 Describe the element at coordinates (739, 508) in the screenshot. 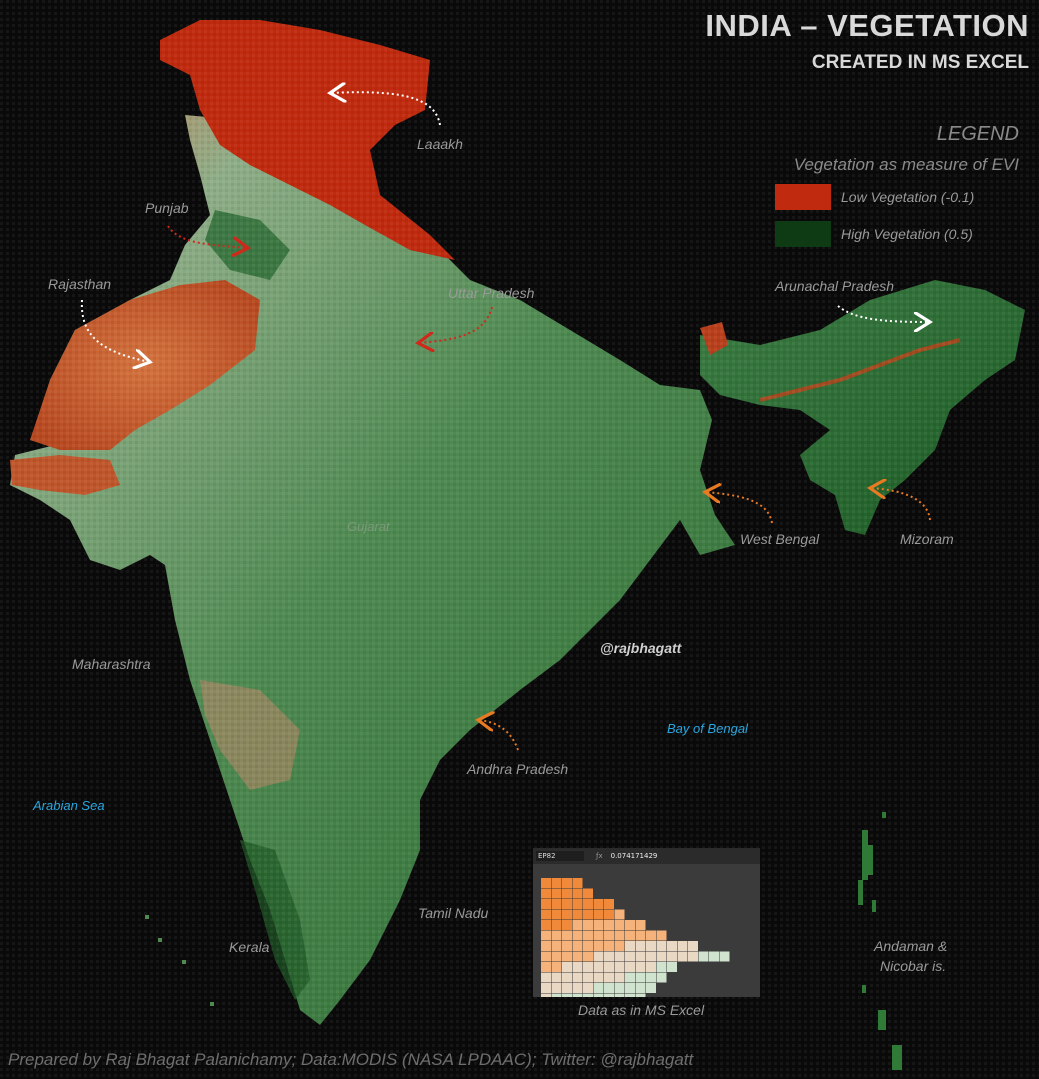

I see `arrow-west-bengal` at that location.